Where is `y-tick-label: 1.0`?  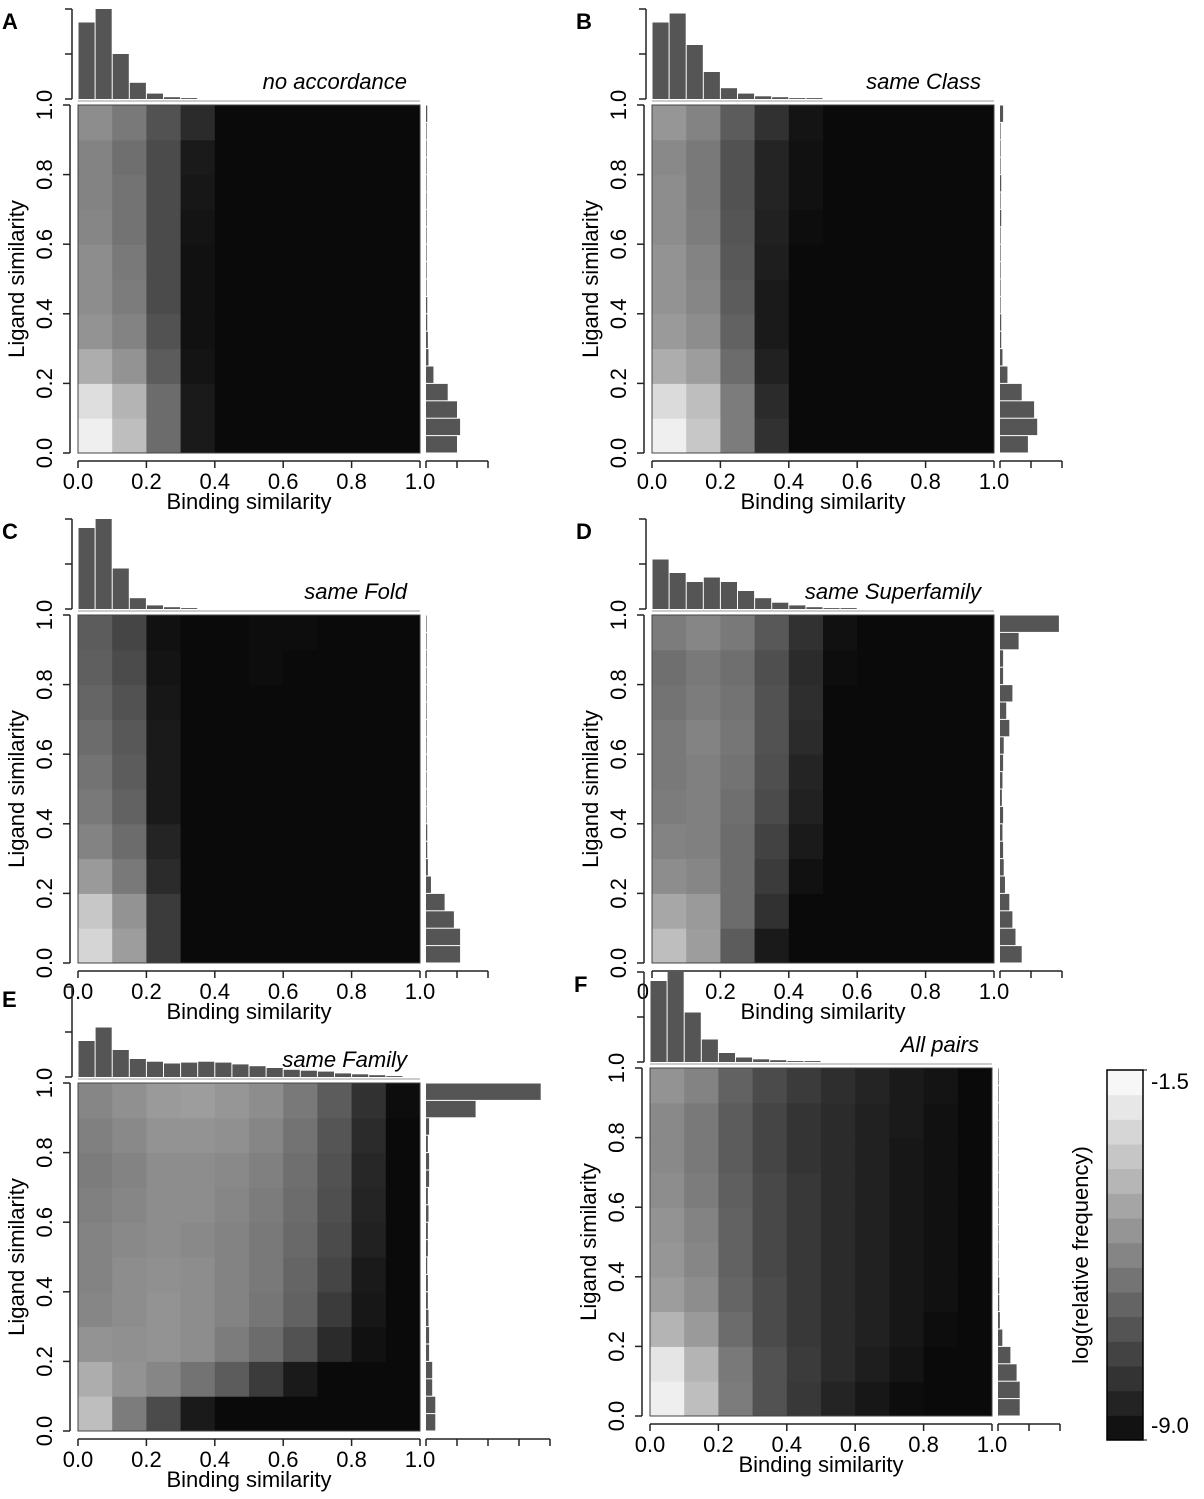 y-tick-label: 1.0 is located at coordinates (44, 105).